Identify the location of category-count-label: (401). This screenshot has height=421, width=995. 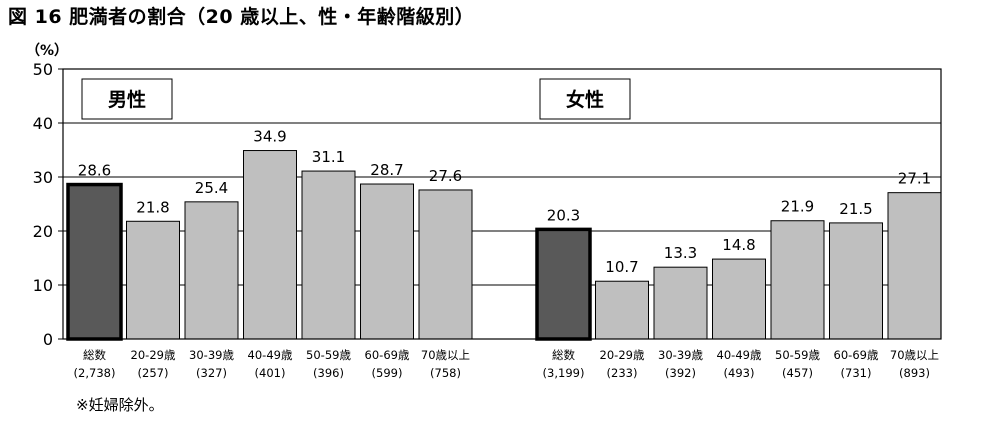
(270, 373).